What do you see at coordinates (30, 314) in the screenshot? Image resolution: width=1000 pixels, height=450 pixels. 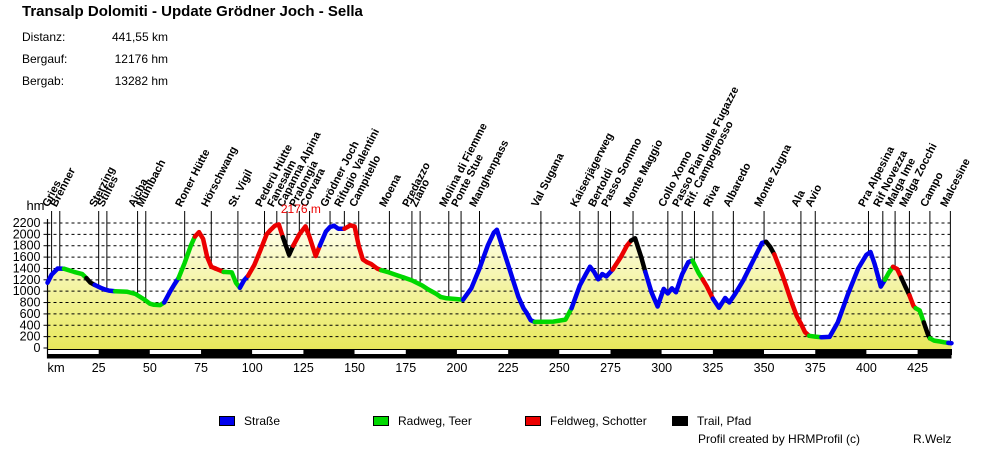 I see `y-tick-label: 600` at bounding box center [30, 314].